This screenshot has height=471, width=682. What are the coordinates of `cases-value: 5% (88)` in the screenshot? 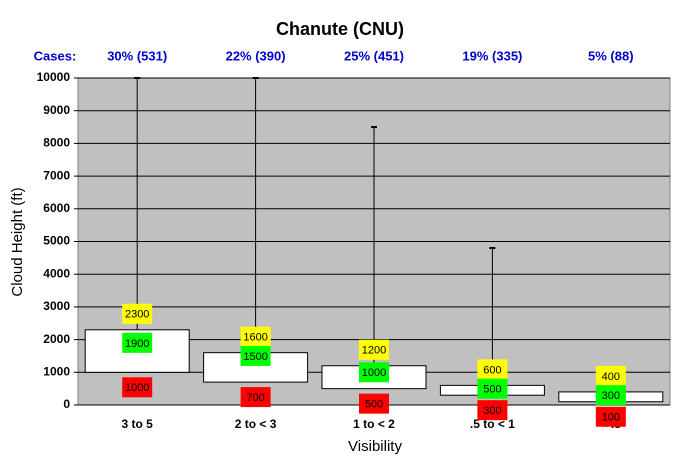 It's located at (611, 55).